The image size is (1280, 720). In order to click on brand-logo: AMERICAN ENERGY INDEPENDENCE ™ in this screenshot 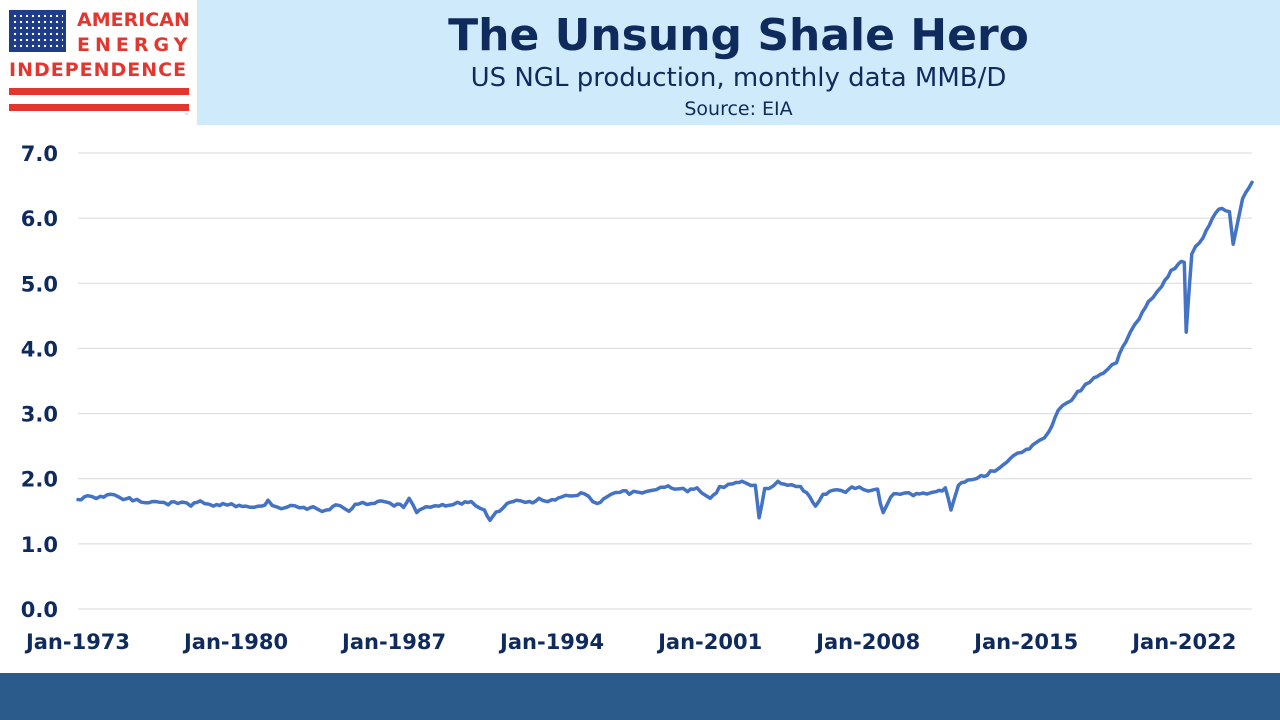, I will do `click(98, 62)`.